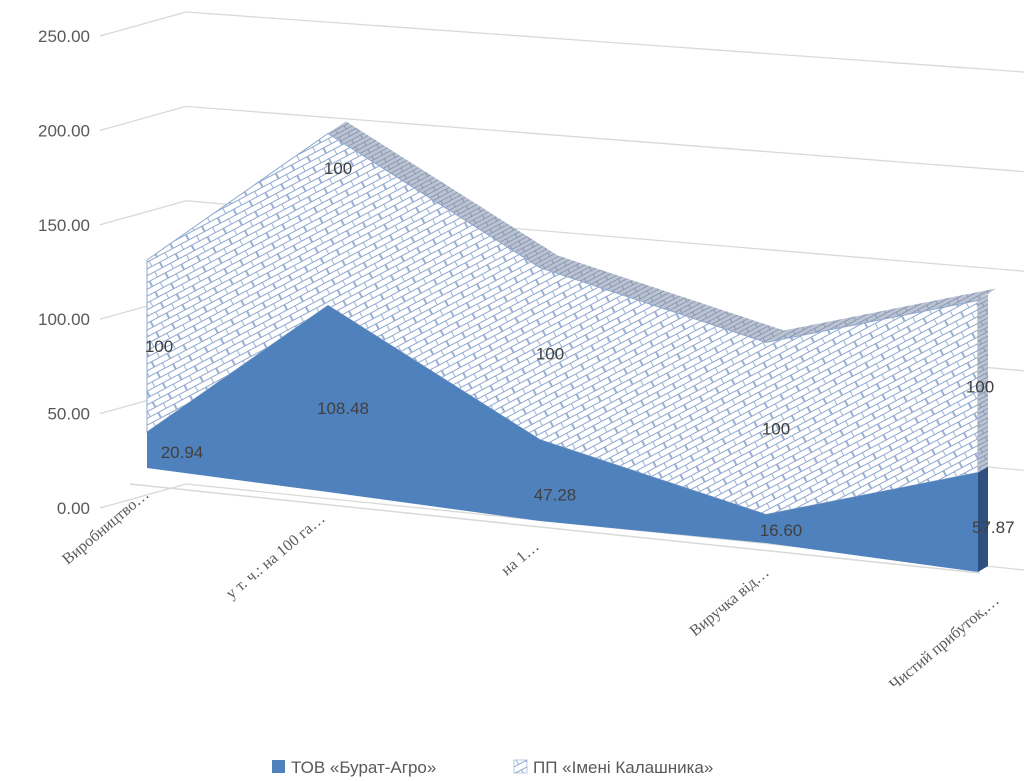  Describe the element at coordinates (781, 530) in the screenshot. I see `data-label-series-0: 16.60` at that location.